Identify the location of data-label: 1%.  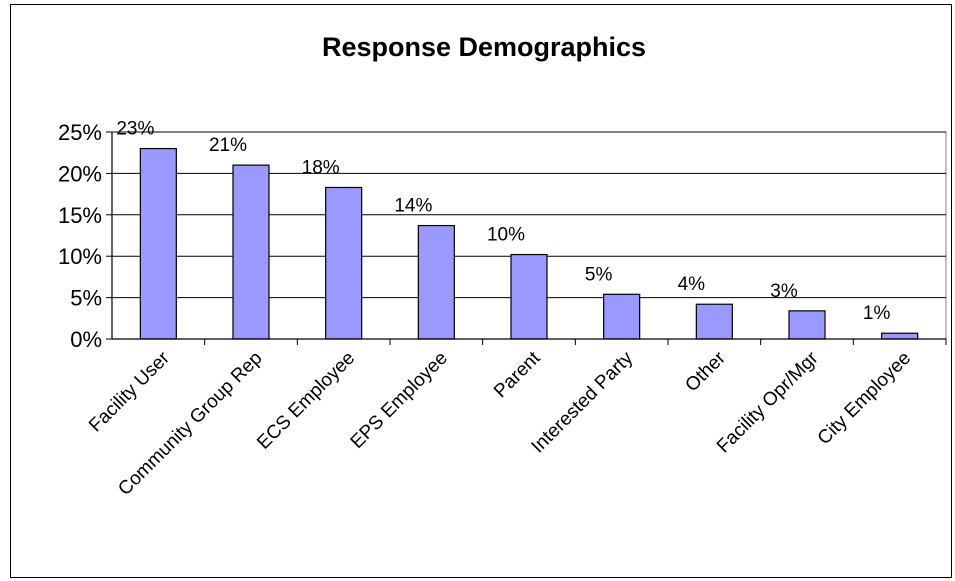
(877, 313).